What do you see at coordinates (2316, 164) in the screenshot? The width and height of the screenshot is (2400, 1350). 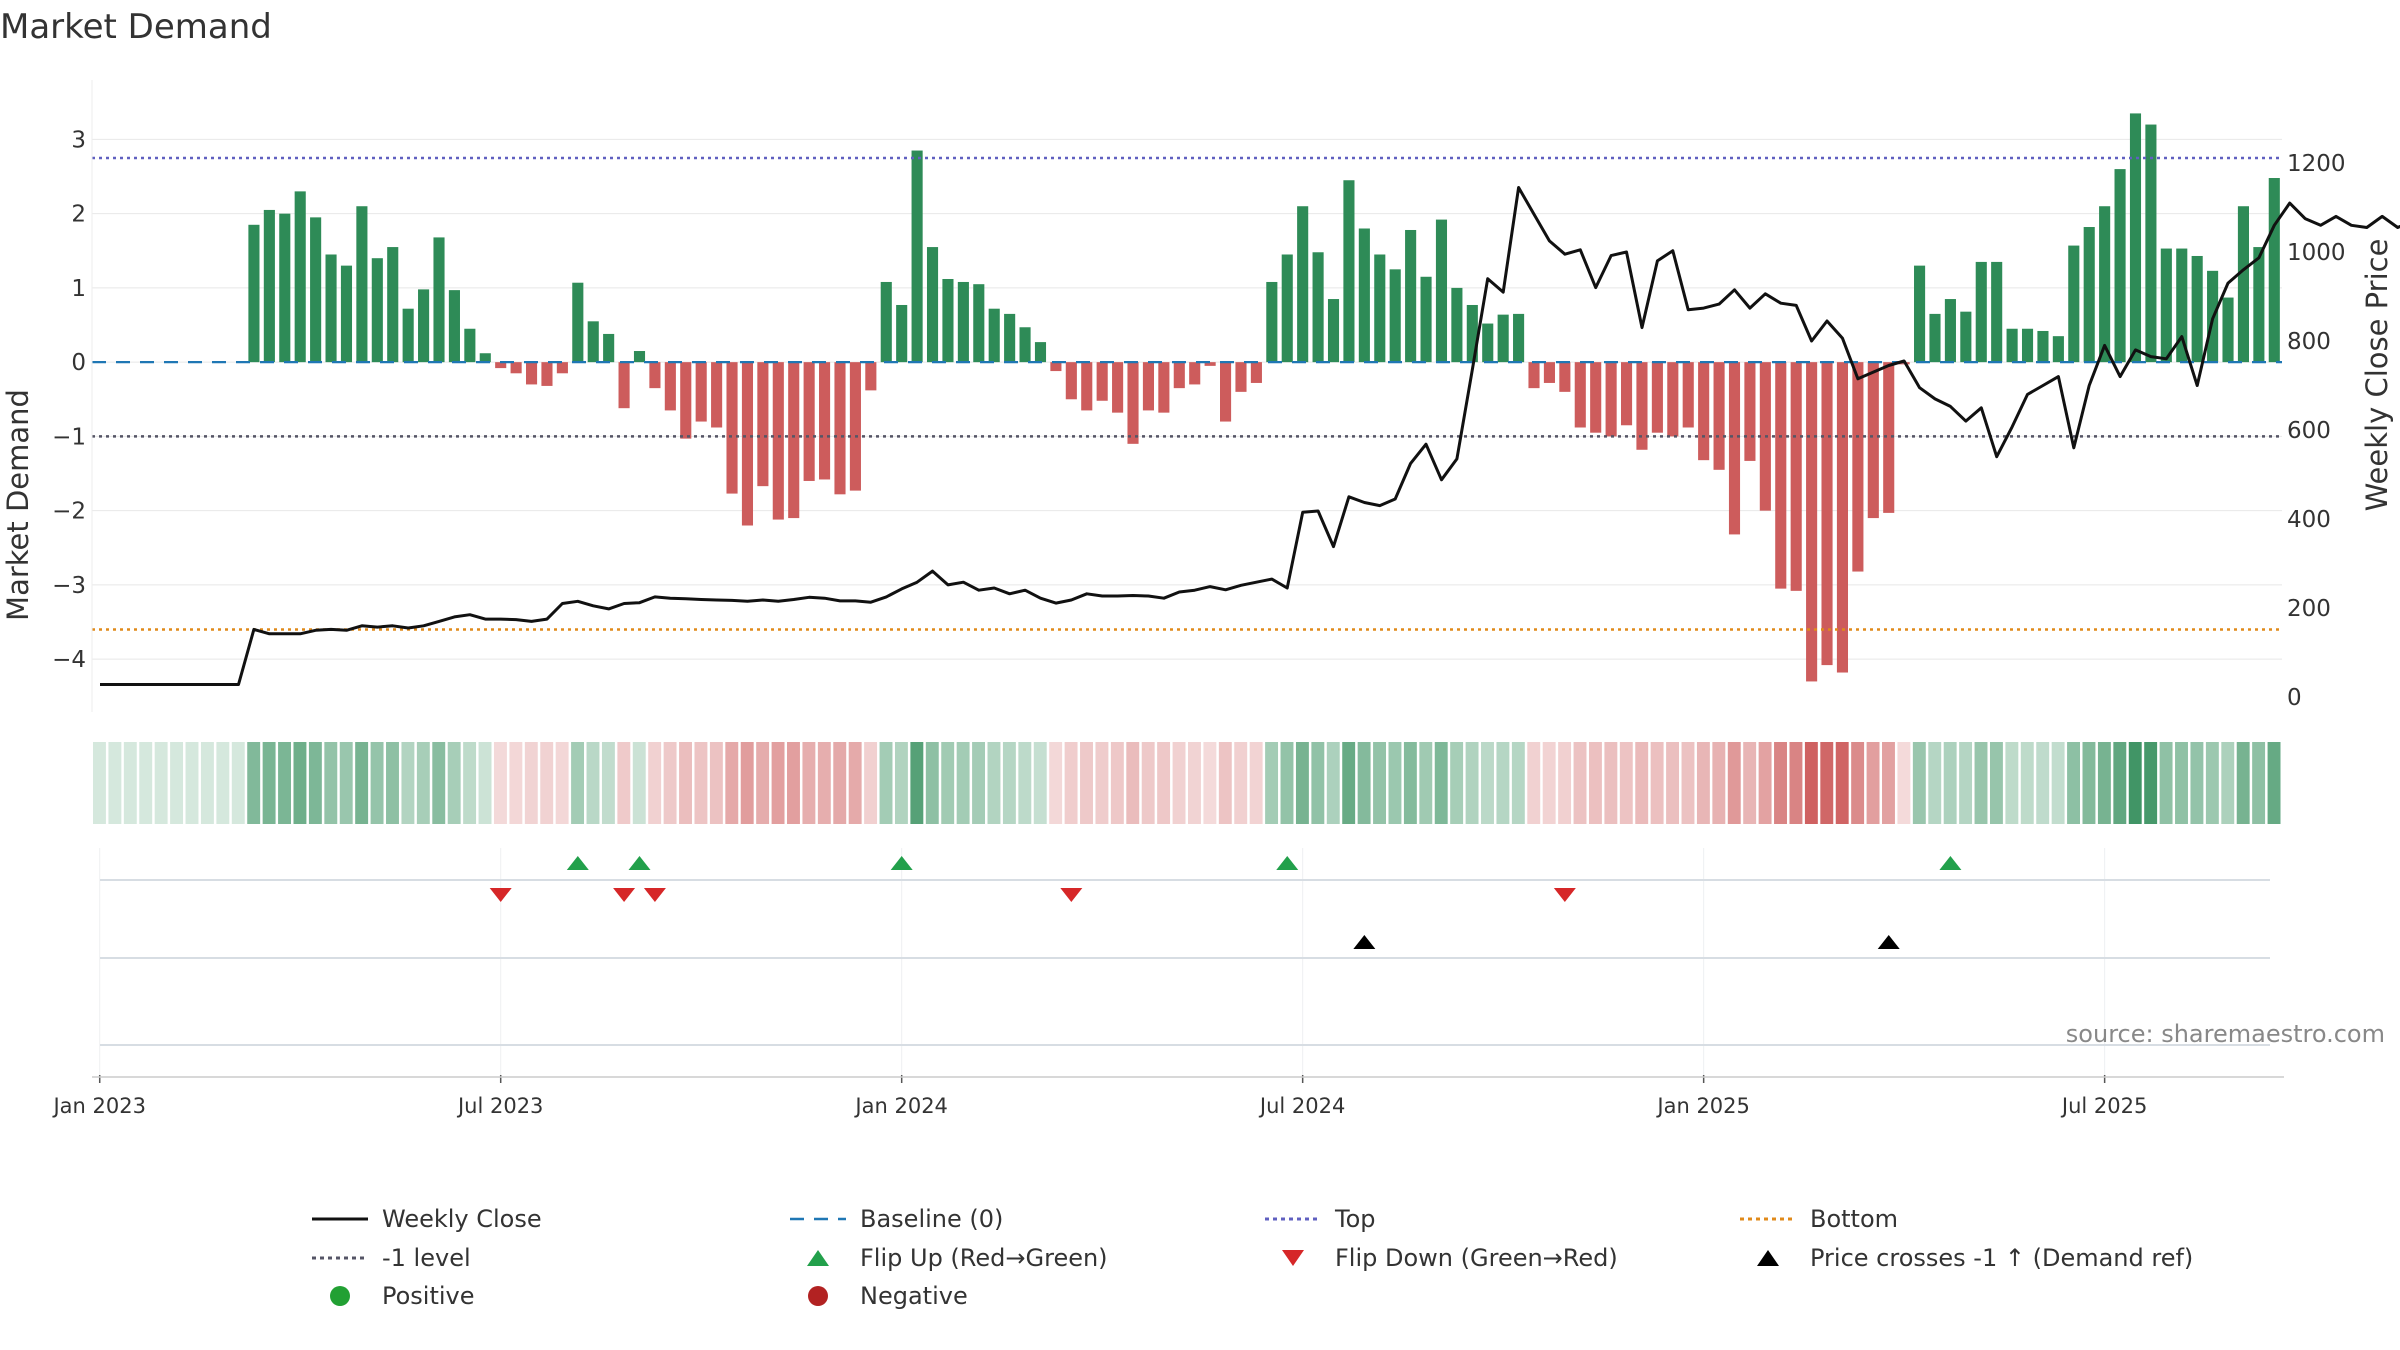 I see `y2-tick-label: 1200` at bounding box center [2316, 164].